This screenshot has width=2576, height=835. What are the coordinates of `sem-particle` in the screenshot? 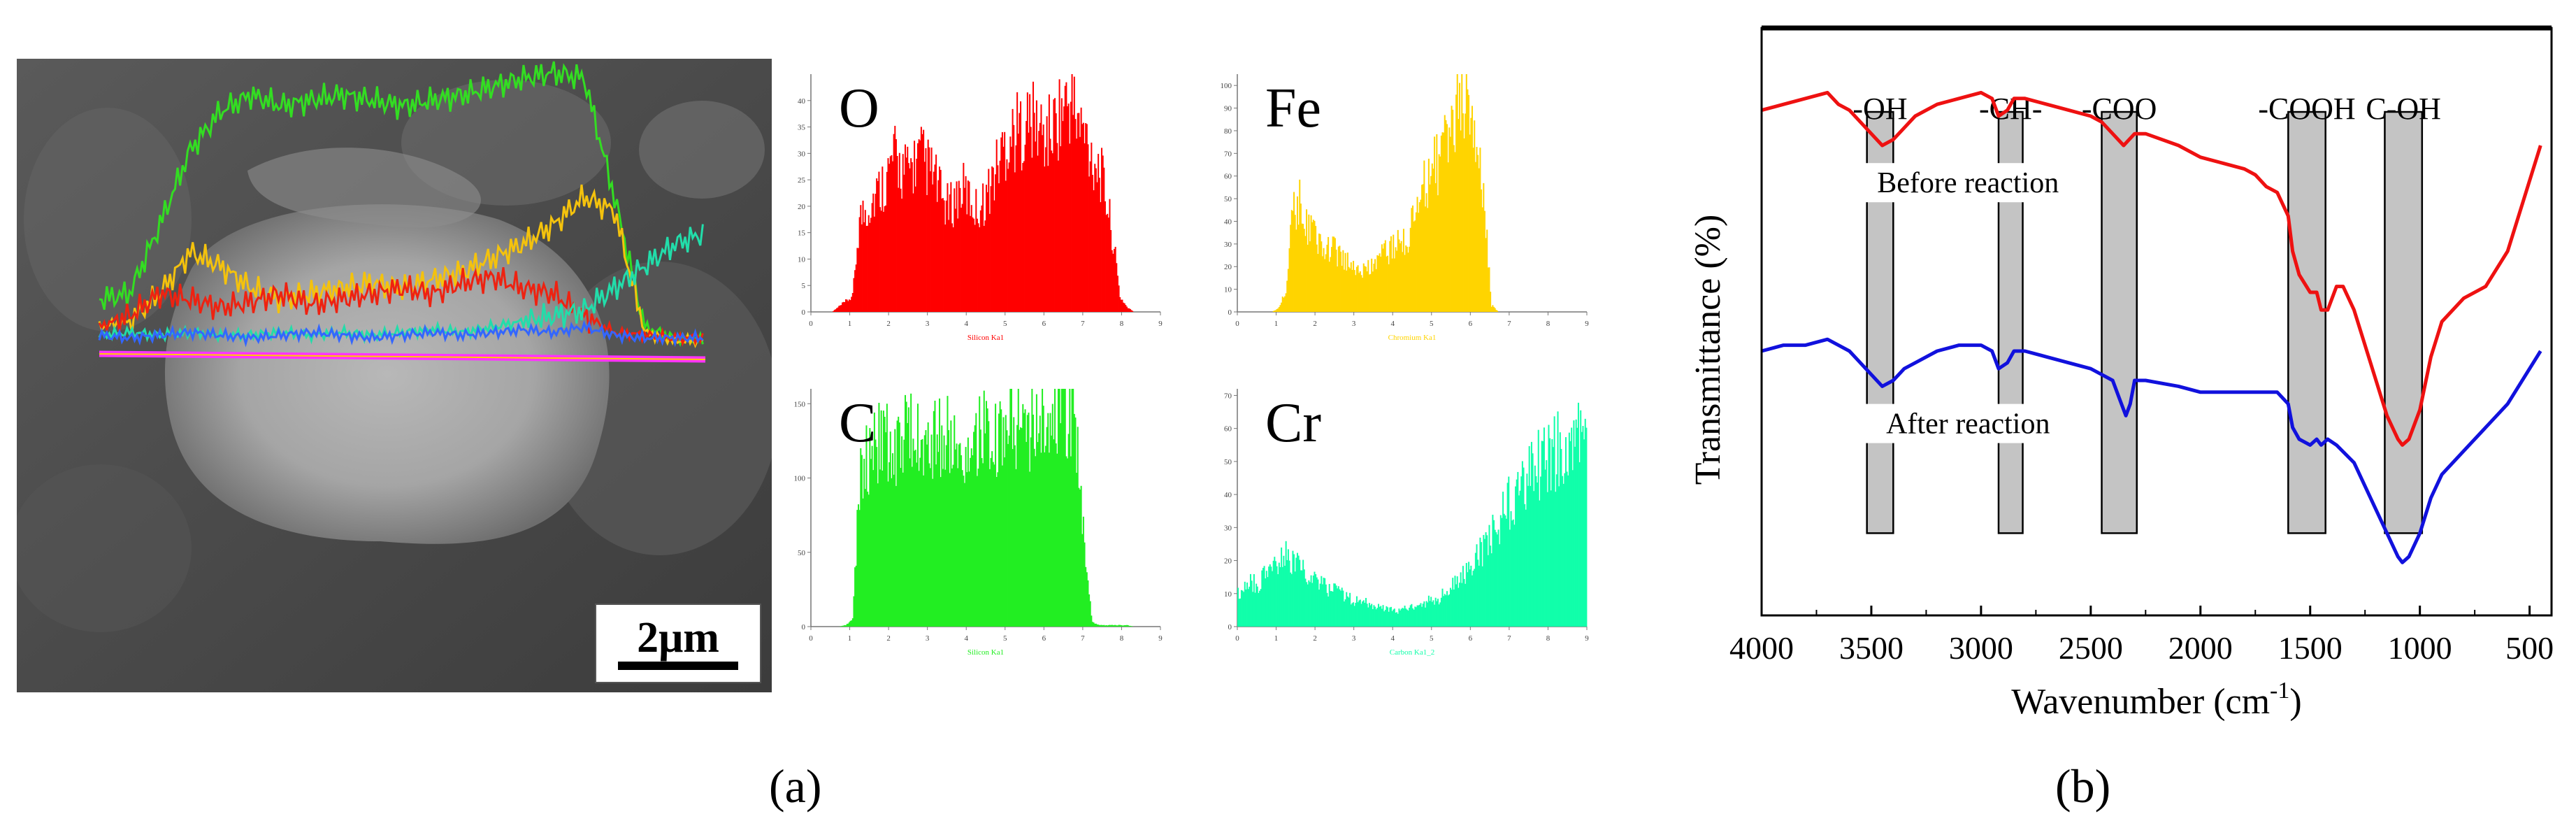 It's located at (387, 374).